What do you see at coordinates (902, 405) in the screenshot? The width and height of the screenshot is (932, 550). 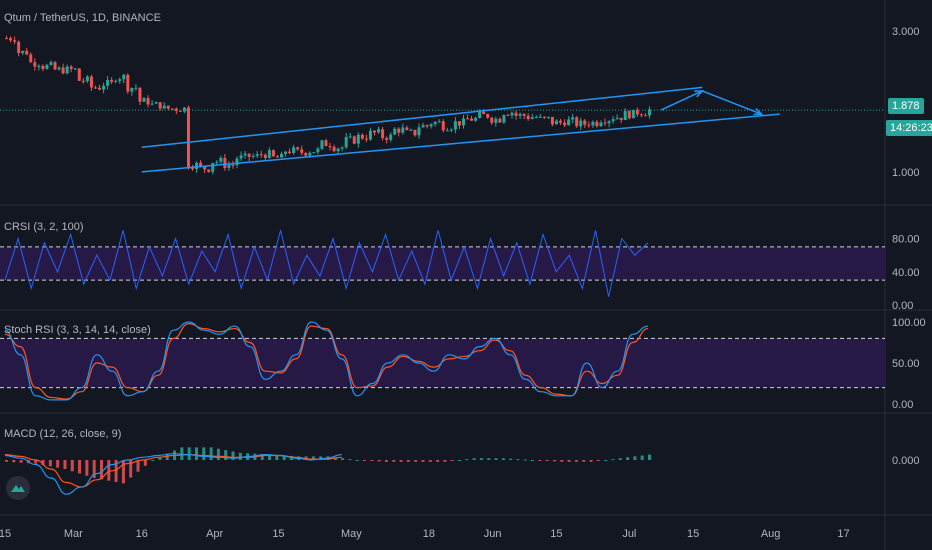 I see `stoch-axis-tick: 0.00` at bounding box center [902, 405].